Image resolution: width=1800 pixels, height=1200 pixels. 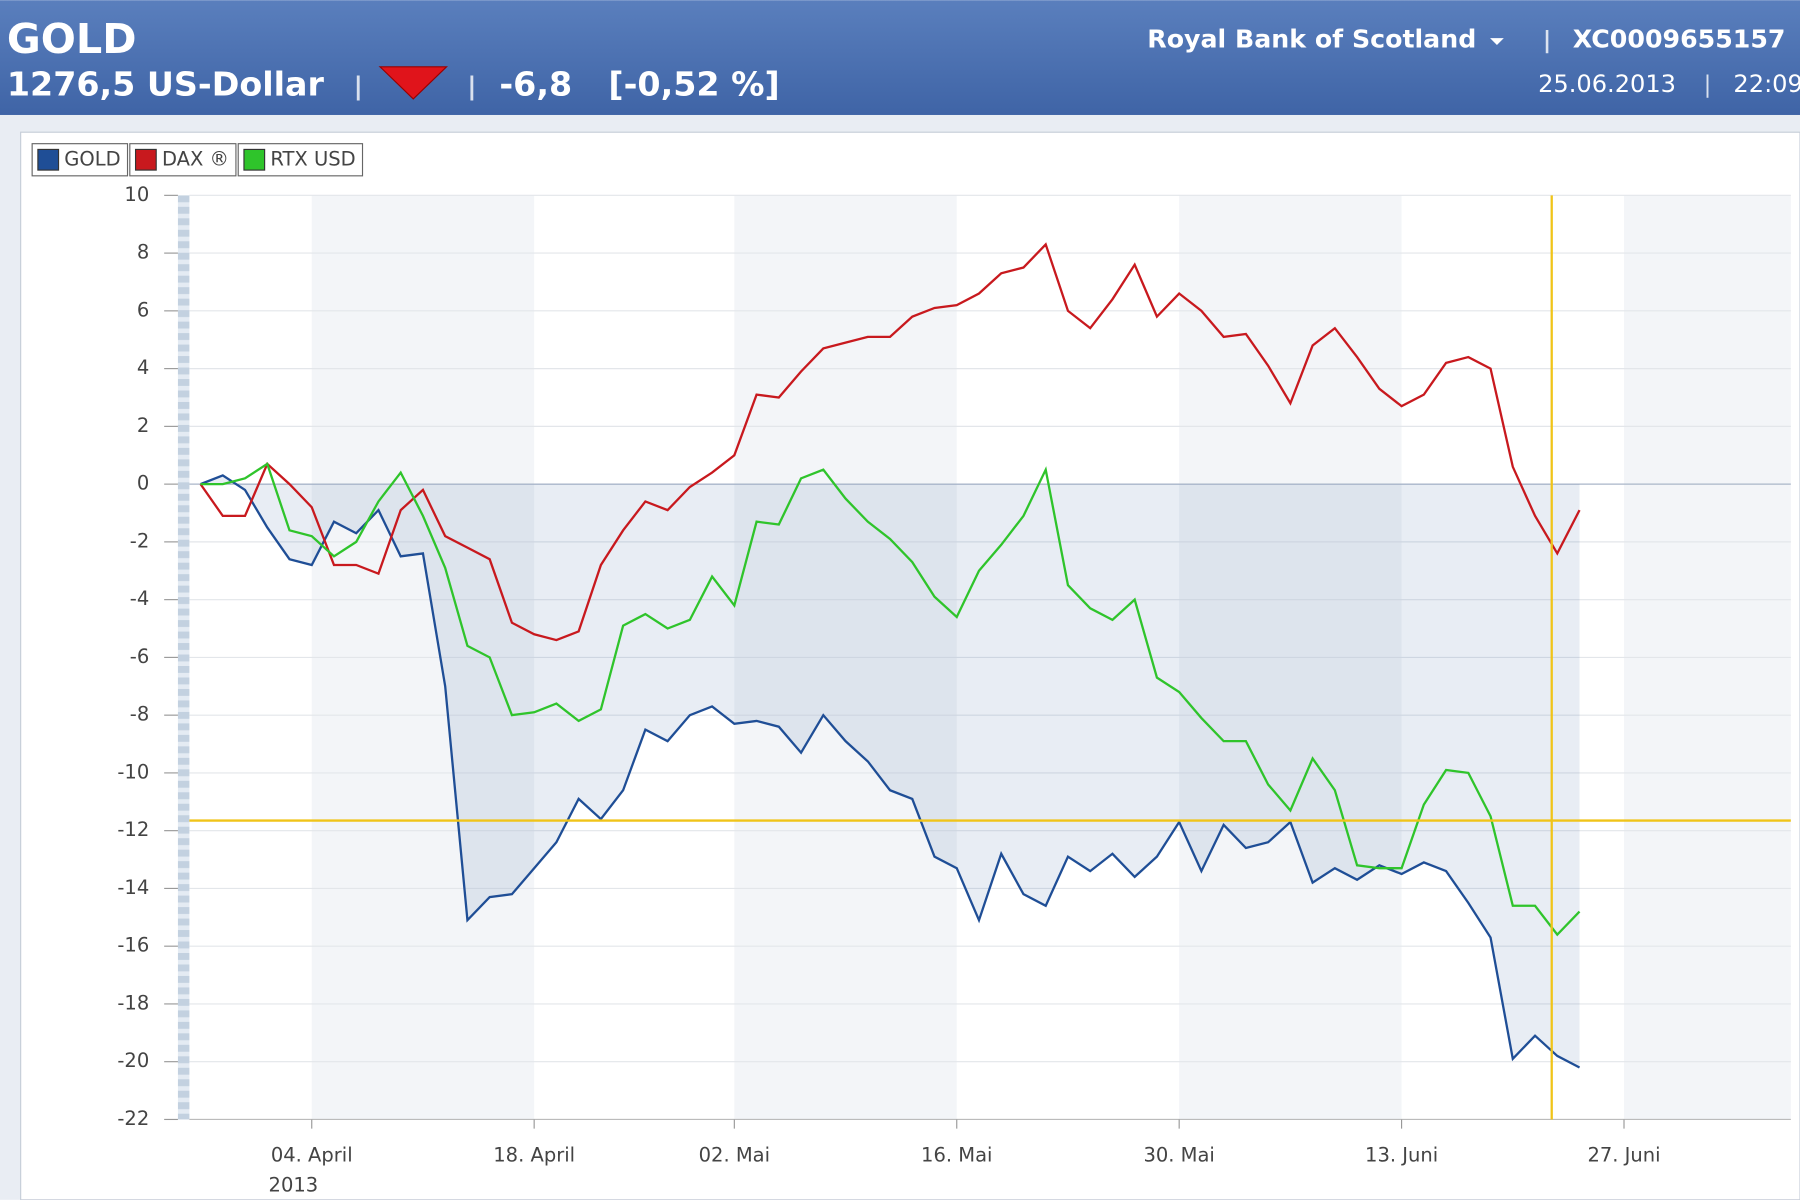 I want to click on dropdown-caret, so click(x=1497, y=41).